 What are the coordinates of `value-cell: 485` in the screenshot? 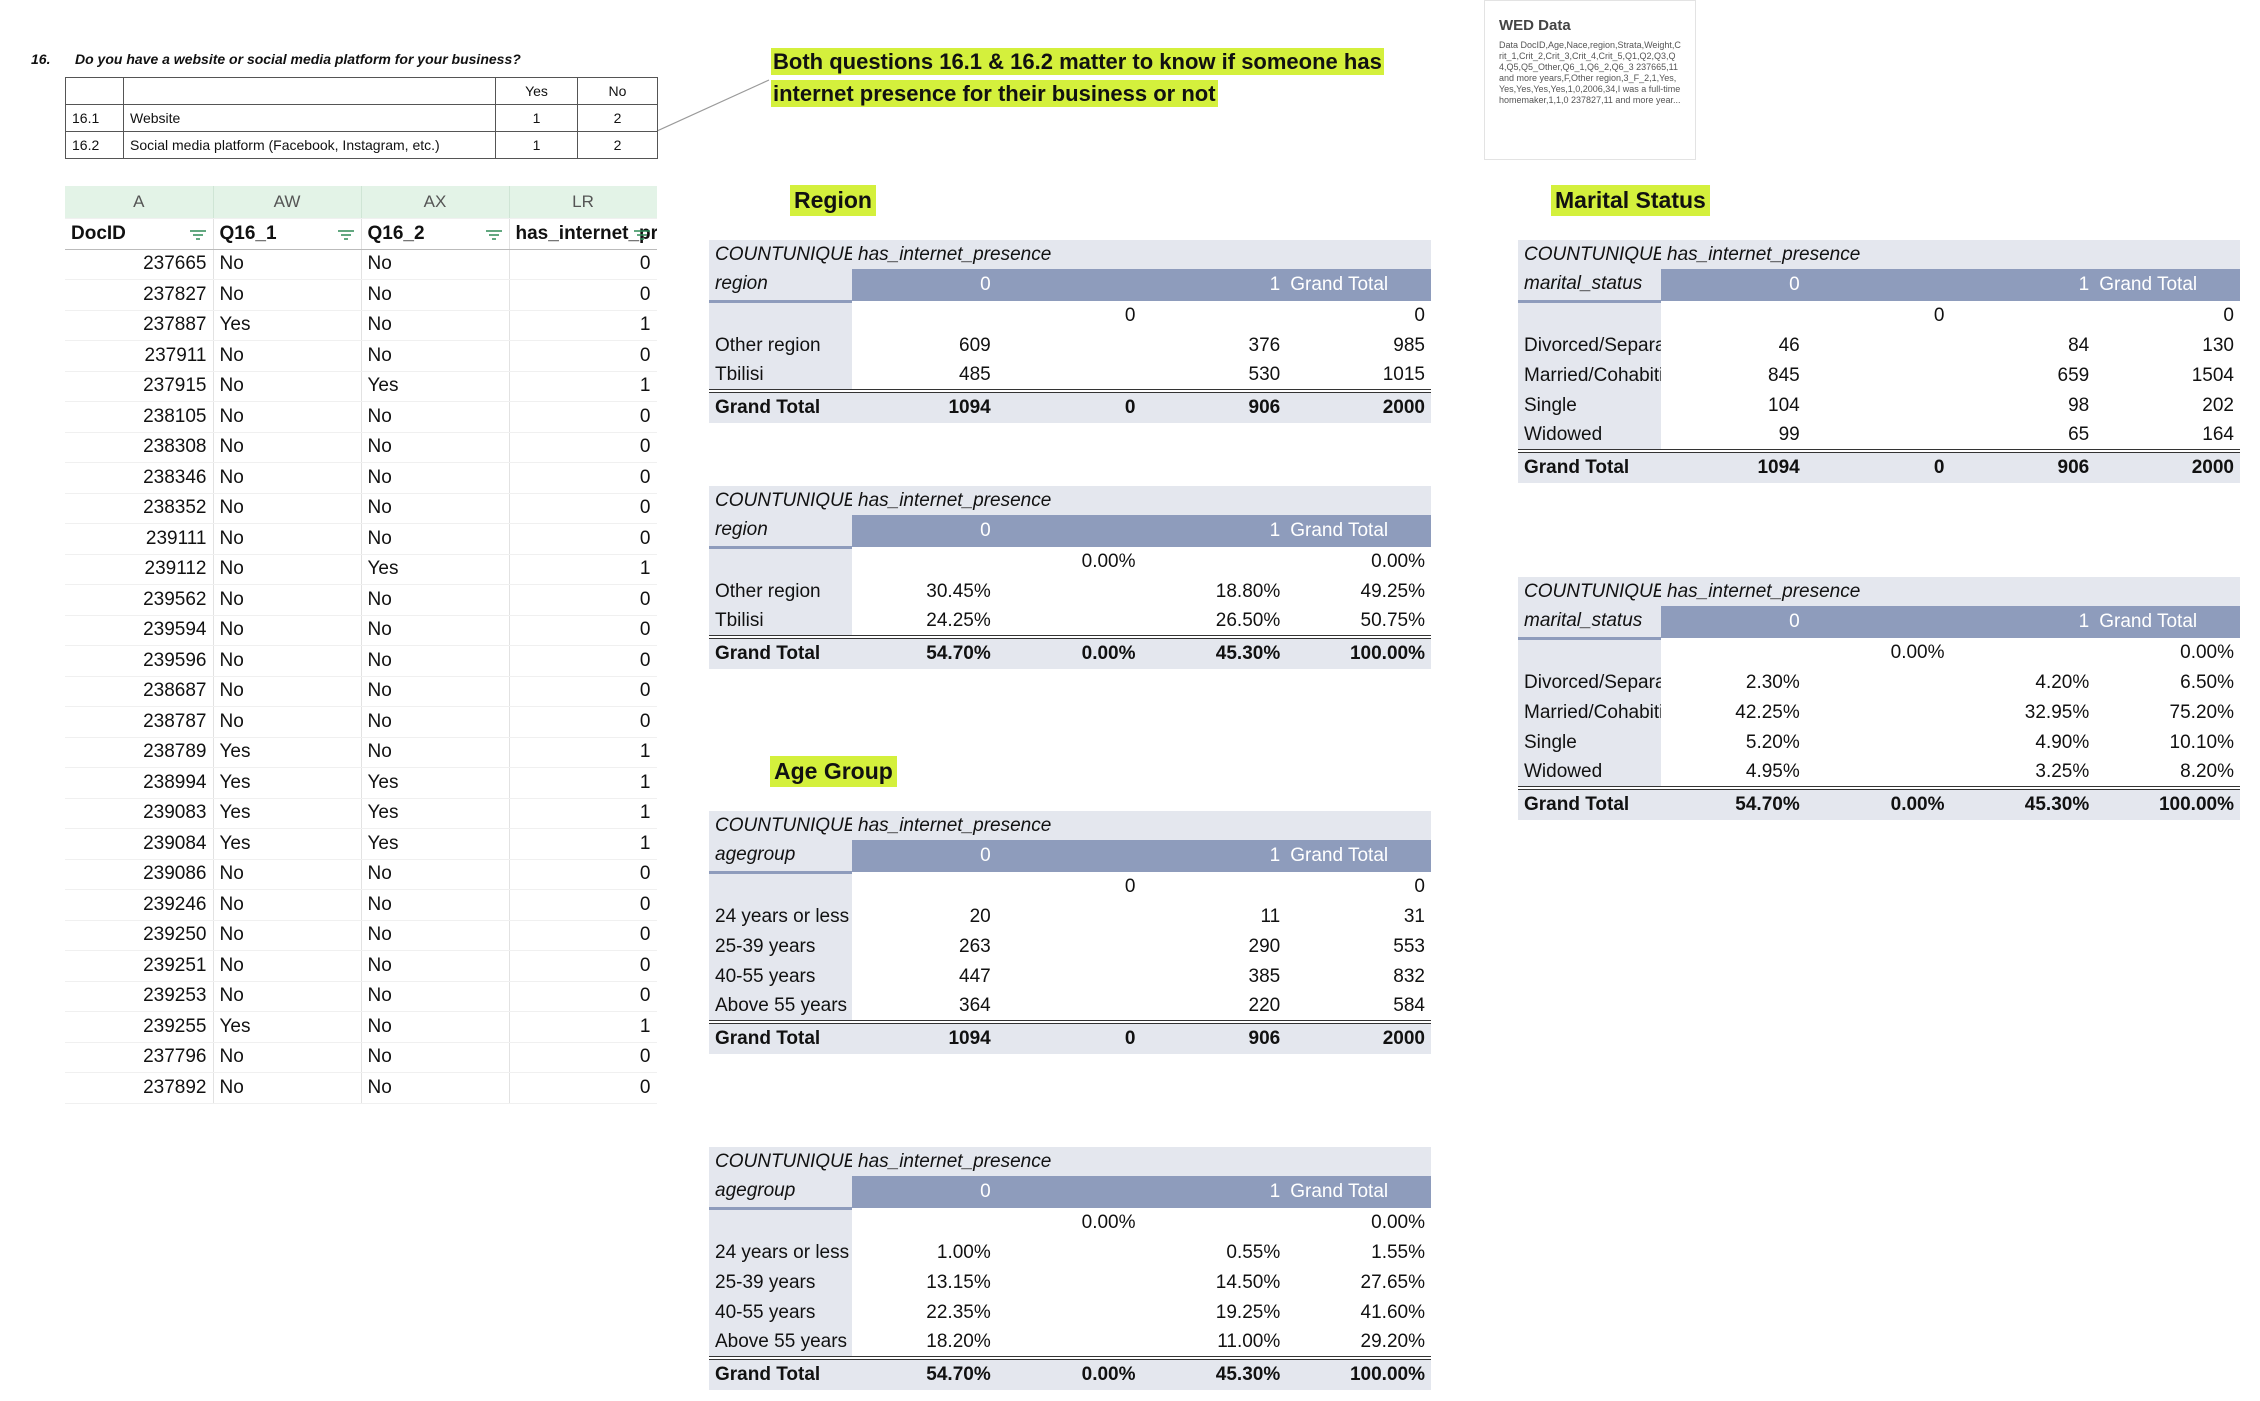 It's located at (975, 374).